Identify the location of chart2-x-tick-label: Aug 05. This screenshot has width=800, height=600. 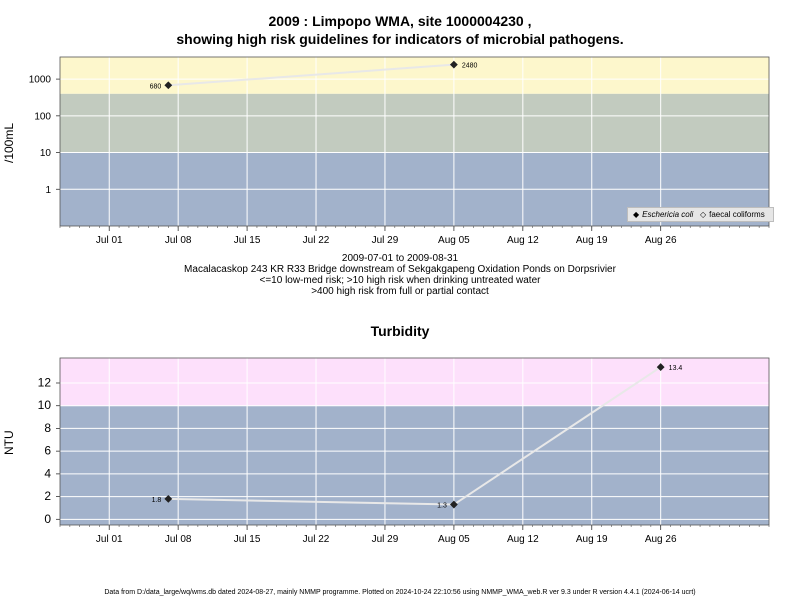
(454, 539).